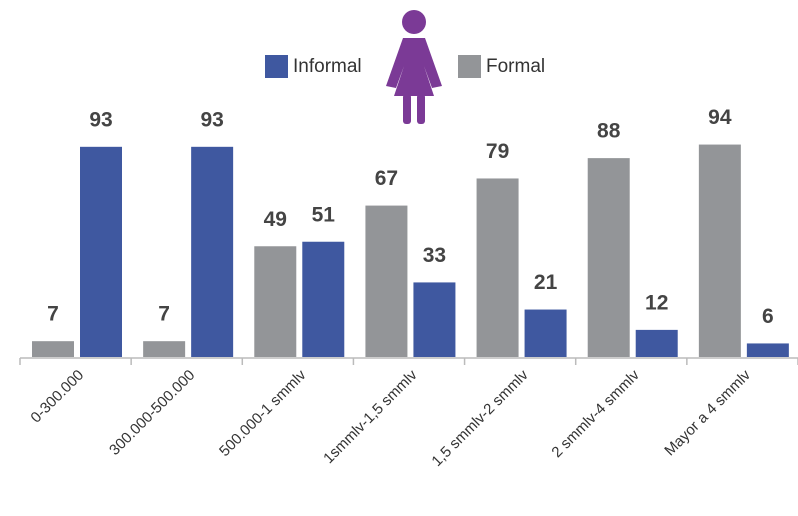 This screenshot has width=798, height=516. What do you see at coordinates (370, 416) in the screenshot?
I see `x-tick-label: 1smmlv-1,5 smmlv` at bounding box center [370, 416].